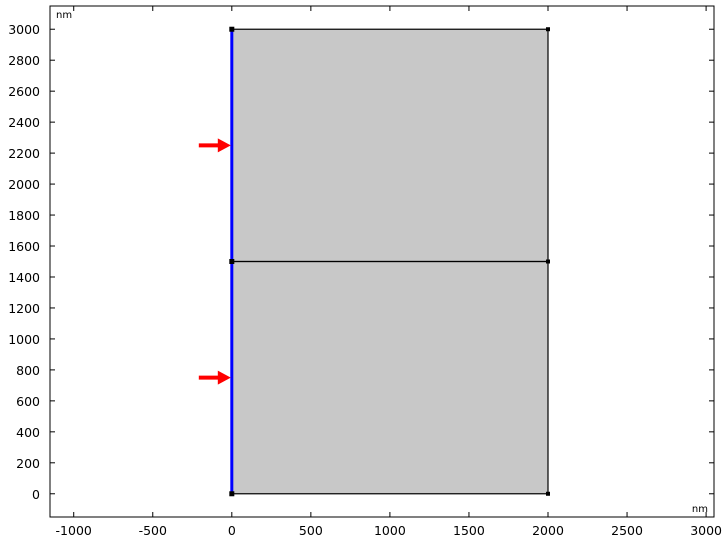 This screenshot has height=544, width=724. I want to click on y-tick-label: 1800, so click(24, 215).